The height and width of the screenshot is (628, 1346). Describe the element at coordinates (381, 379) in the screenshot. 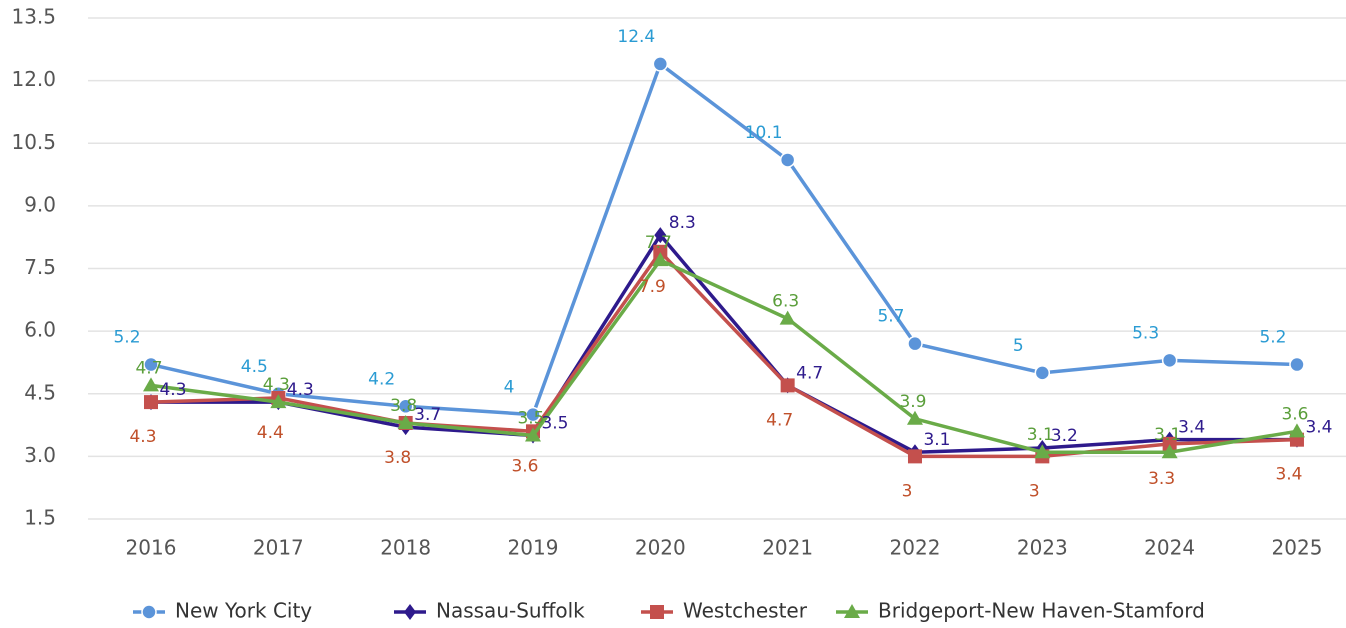

I see `data-label: 4.2` at that location.